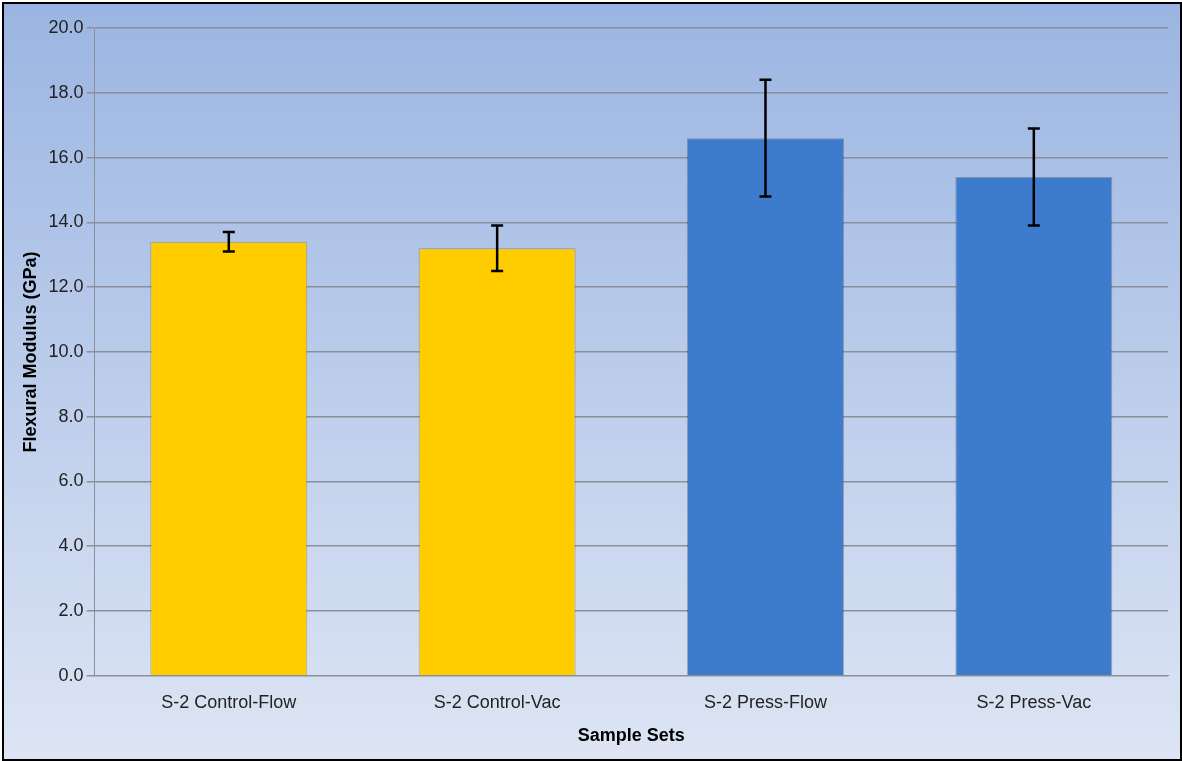 This screenshot has width=1182, height=761. Describe the element at coordinates (29, 352) in the screenshot. I see `y-axis-title: Flexural Modulus (GPa)` at that location.